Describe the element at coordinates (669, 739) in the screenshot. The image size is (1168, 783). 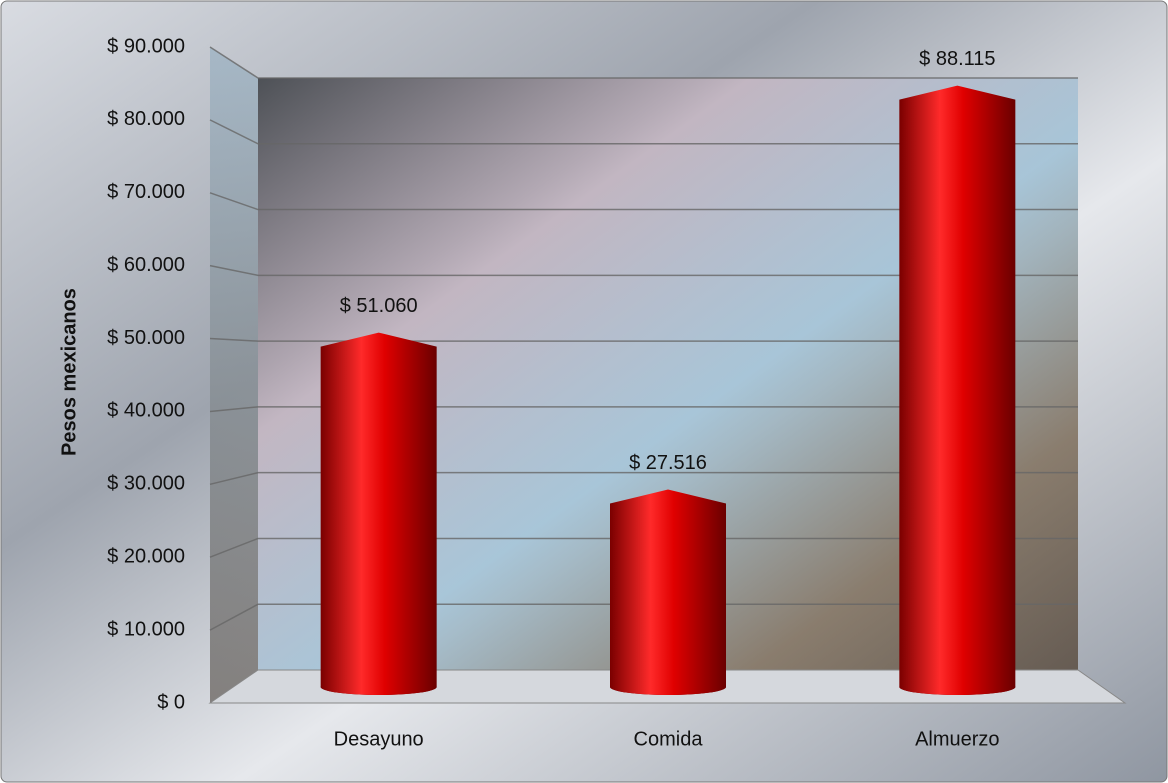
I see `x-tick-label: Comida` at that location.